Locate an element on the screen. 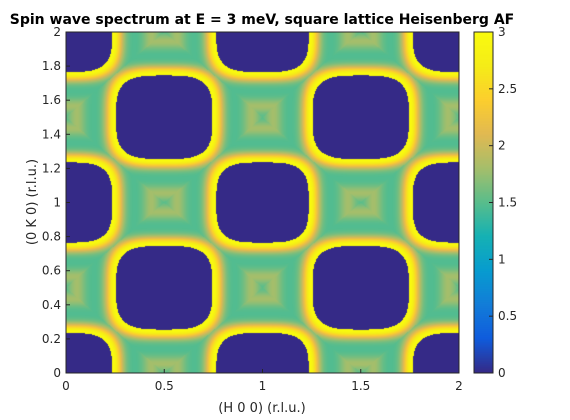 Image resolution: width=570 pixels, height=420 pixels. colorbar-tick-label: 1.5 is located at coordinates (507, 203).